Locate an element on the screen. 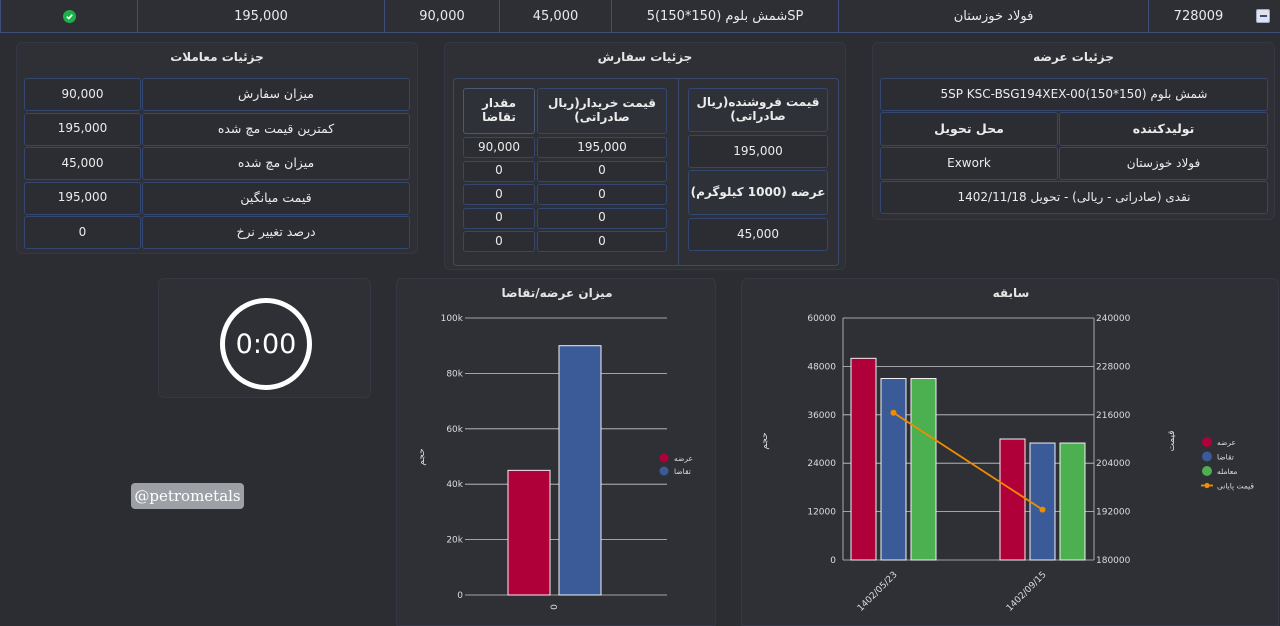 The height and width of the screenshot is (626, 1280). chart-title: سابقه is located at coordinates (1011, 293).